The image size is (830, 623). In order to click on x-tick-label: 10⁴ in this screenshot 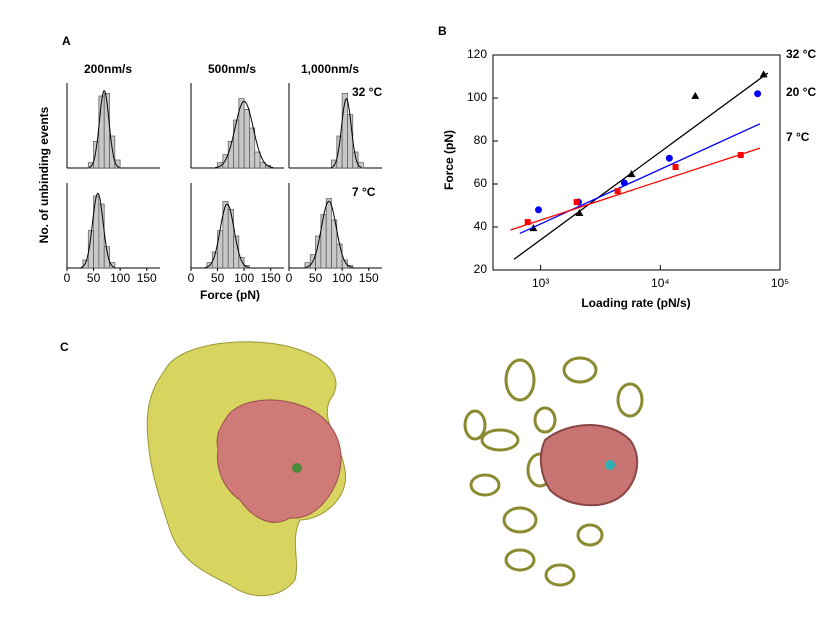, I will do `click(660, 283)`.